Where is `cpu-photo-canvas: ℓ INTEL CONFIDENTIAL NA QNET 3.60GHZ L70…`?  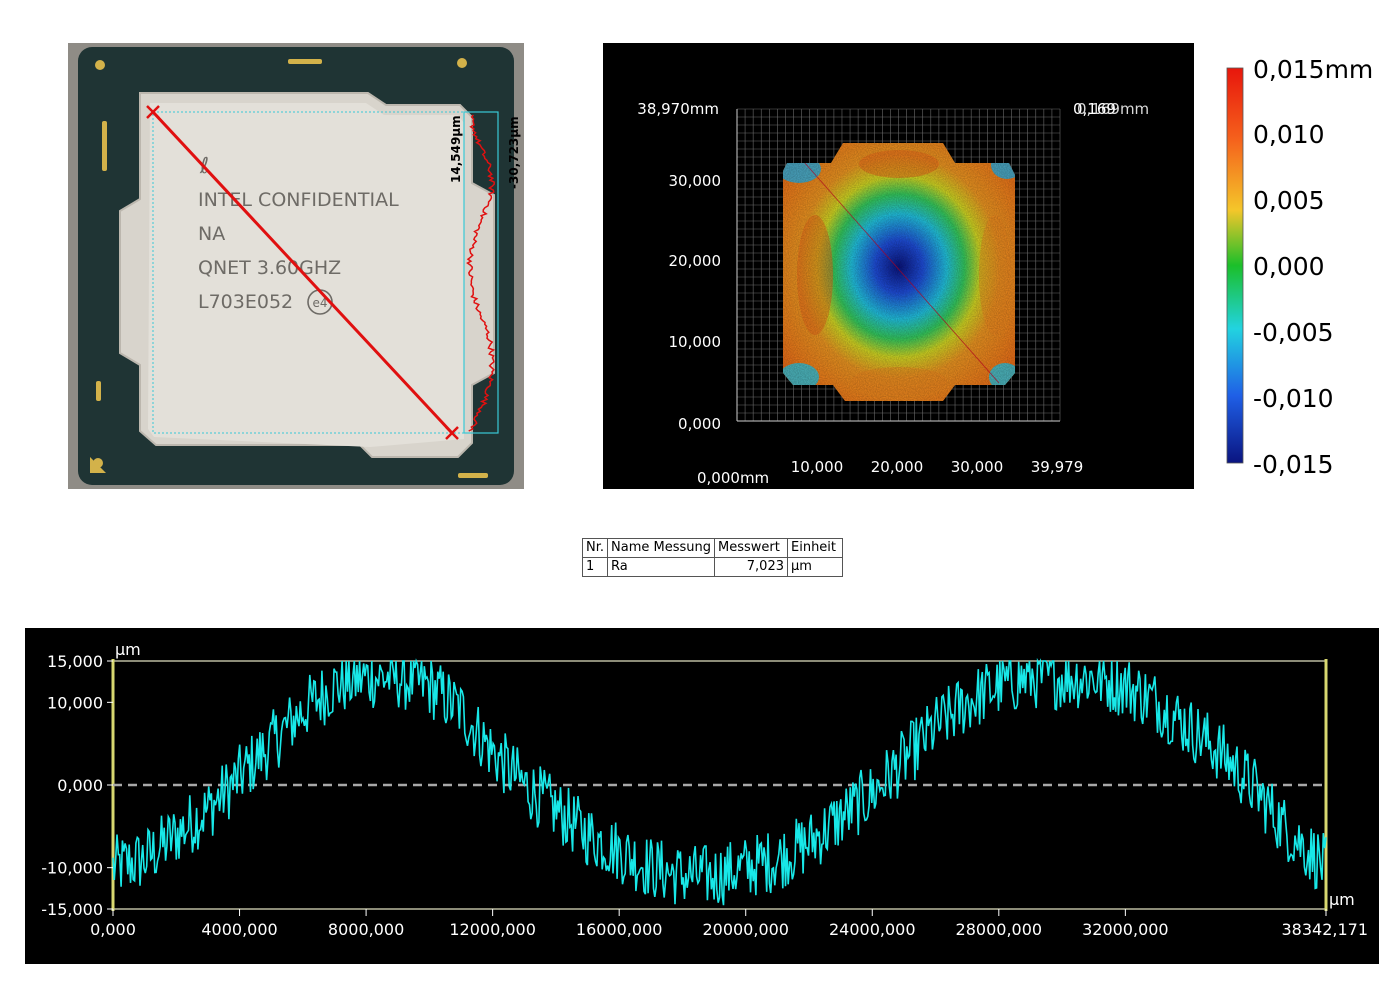
cpu-photo-canvas: ℓ INTEL CONFIDENTIAL NA QNET 3.60GHZ L70… is located at coordinates (296, 266).